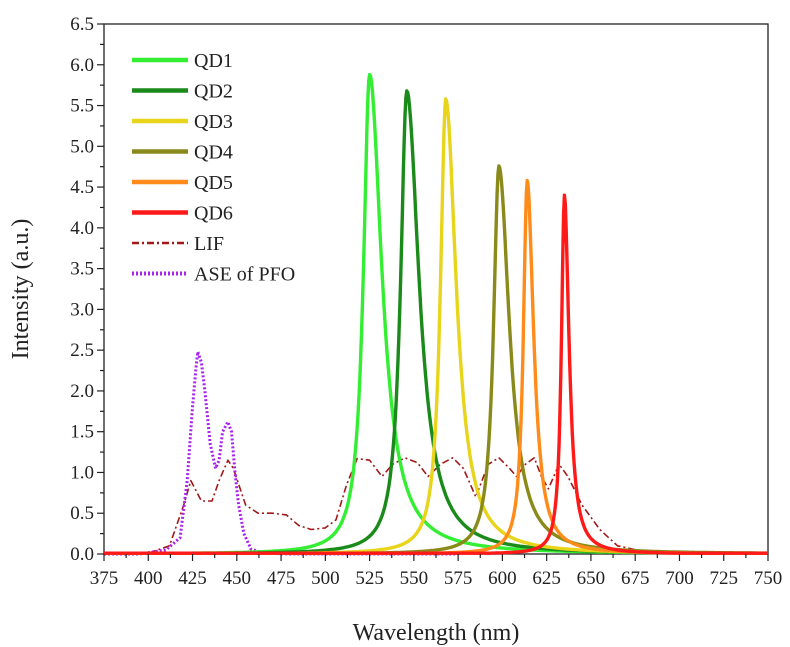 The width and height of the screenshot is (790, 647). I want to click on x-tick-label: 750, so click(768, 578).